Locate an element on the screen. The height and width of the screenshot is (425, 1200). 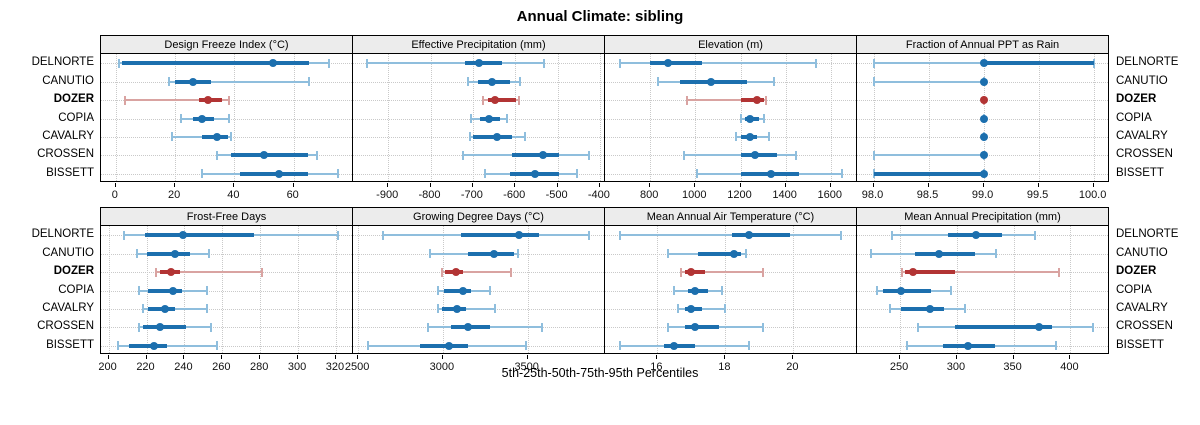
panel-growing-degree-days-c is located at coordinates (478, 289).